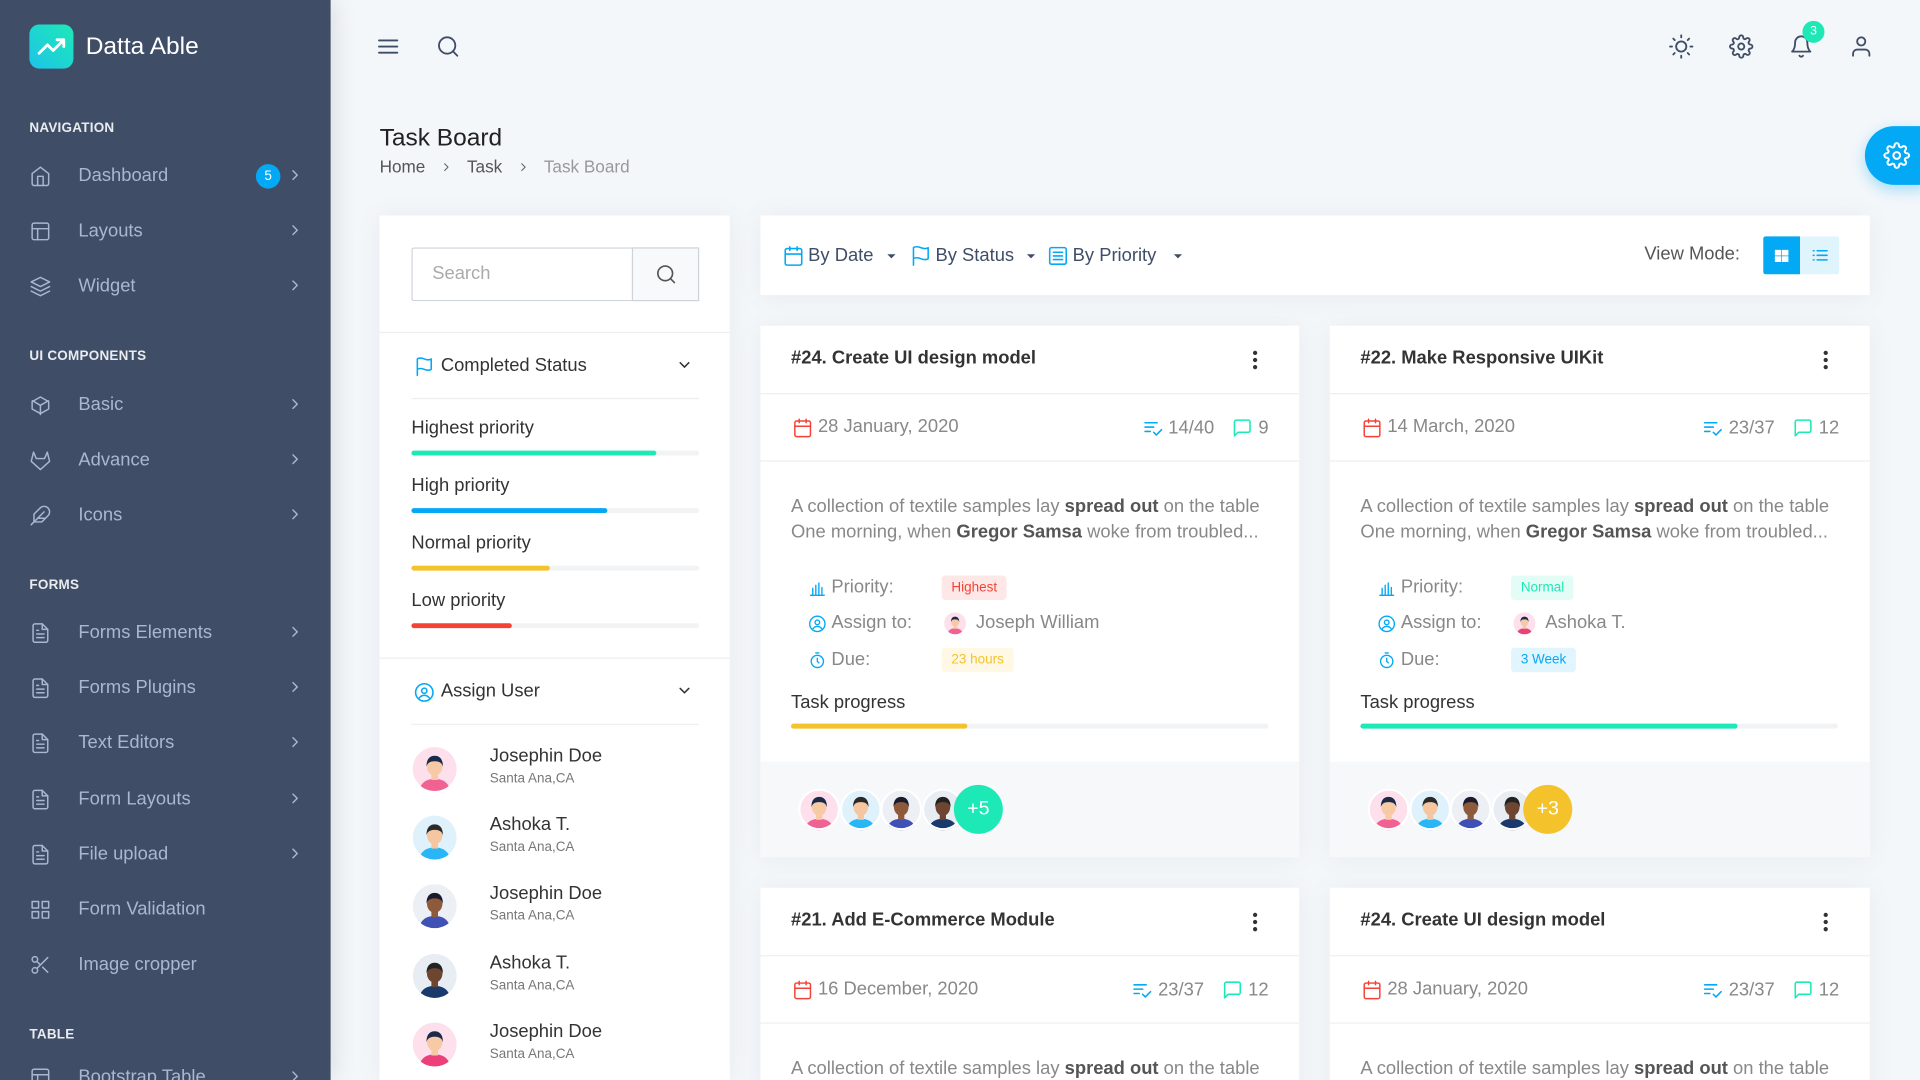  I want to click on nav-label: Text Editors, so click(126, 743).